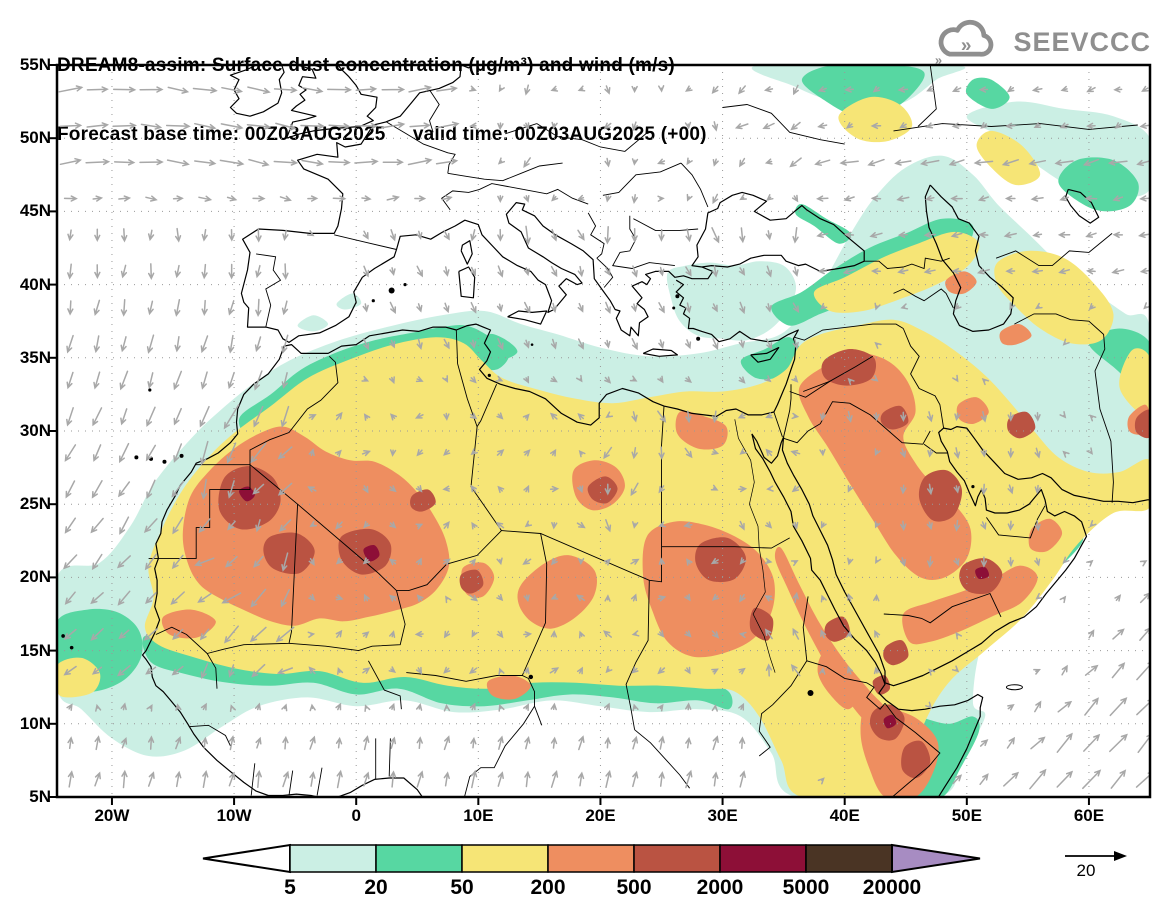 The image size is (1165, 907). I want to click on legend-value-label: 5, so click(290, 887).